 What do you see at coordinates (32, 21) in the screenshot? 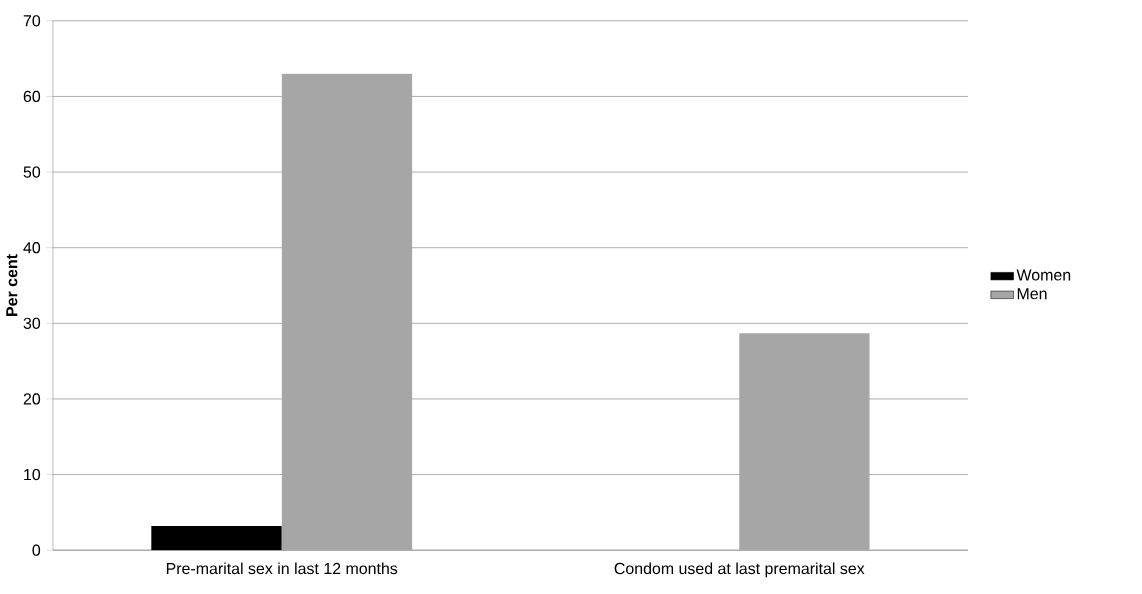
I see `y-tick-label: 70` at bounding box center [32, 21].